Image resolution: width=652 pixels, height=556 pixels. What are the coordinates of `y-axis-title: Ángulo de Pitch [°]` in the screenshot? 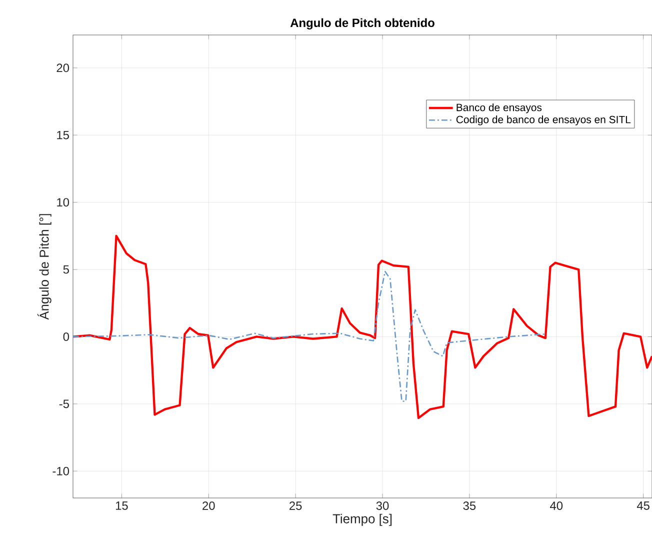 It's located at (44, 267).